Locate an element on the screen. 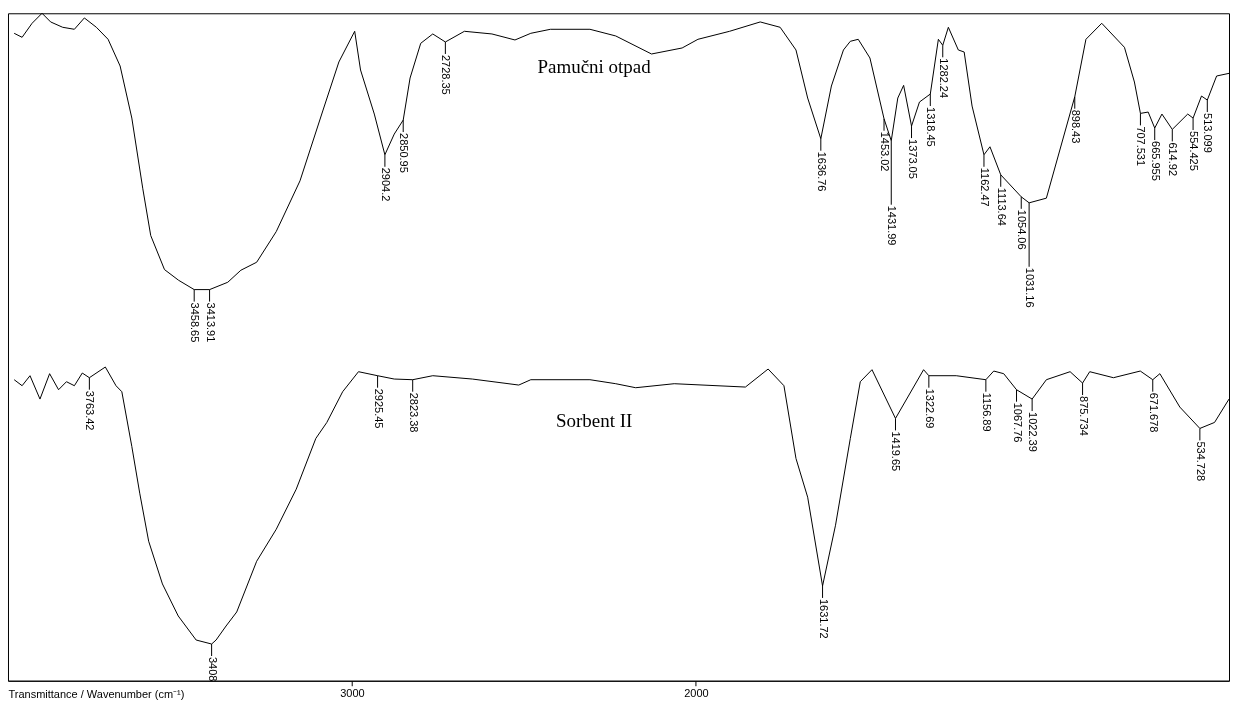 The height and width of the screenshot is (707, 1236). annotation: 3413.91 is located at coordinates (210, 322).